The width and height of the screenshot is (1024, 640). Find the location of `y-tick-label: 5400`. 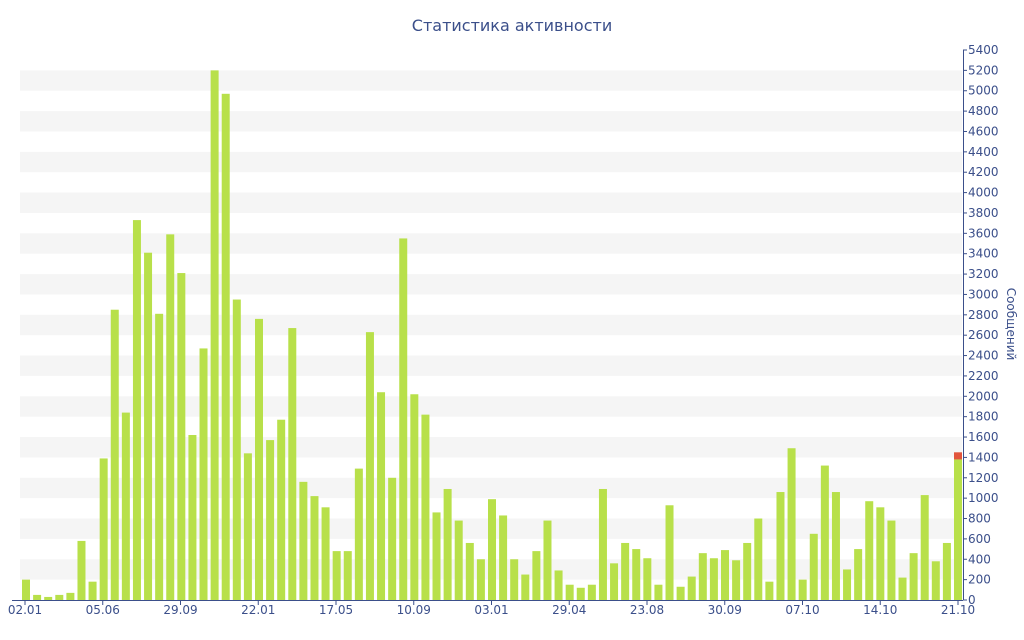

y-tick-label: 5400 is located at coordinates (983, 50).